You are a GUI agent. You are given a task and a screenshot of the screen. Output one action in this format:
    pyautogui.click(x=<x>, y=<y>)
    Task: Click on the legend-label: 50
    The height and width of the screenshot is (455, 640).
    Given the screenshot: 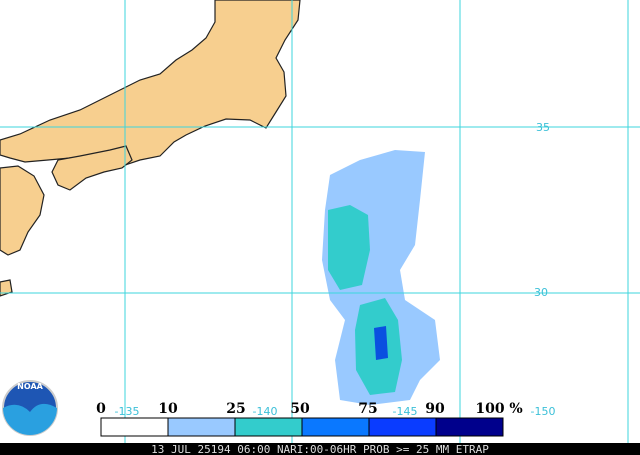 What is the action you would take?
    pyautogui.click(x=300, y=409)
    